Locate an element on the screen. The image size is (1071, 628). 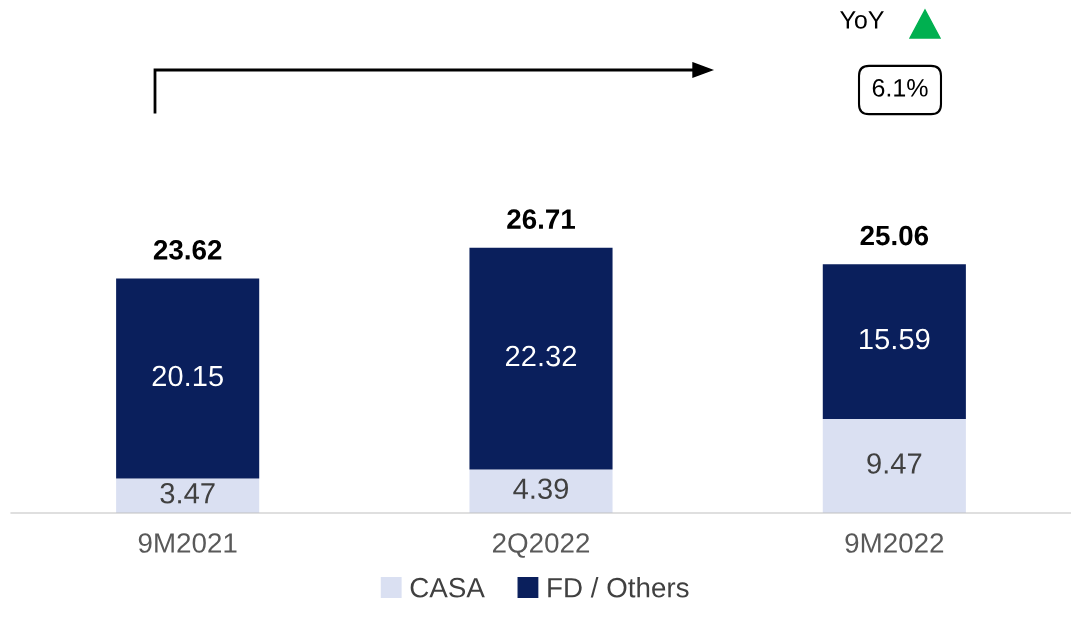
text: 6.1% is located at coordinates (900, 88).